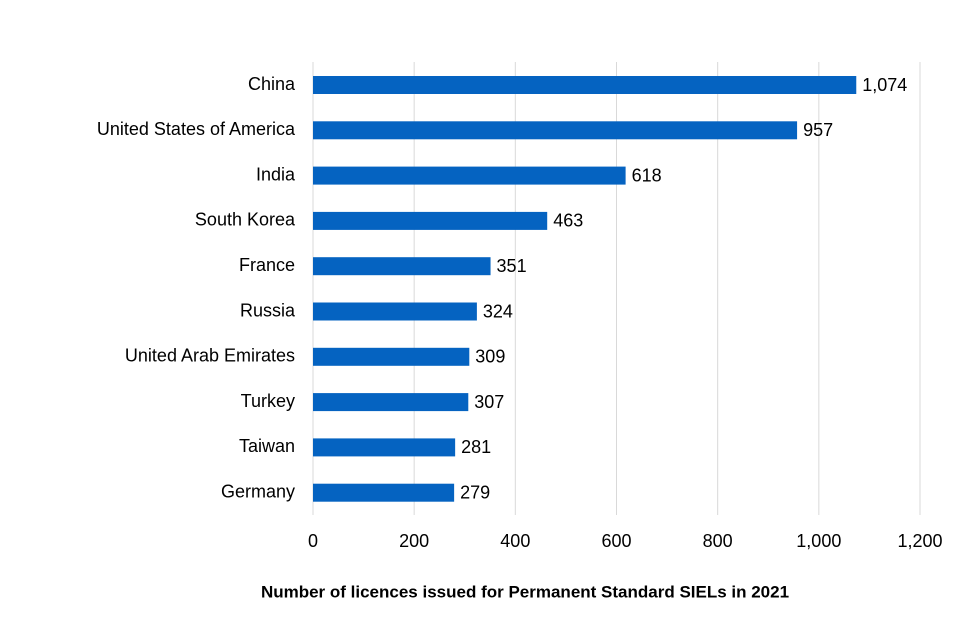 The image size is (960, 640). I want to click on y-tick-label: South Korea, so click(245, 220).